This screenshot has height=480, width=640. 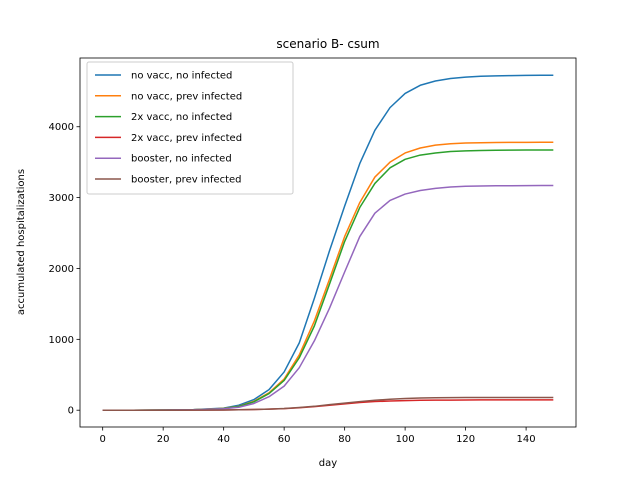 I want to click on legend-label-4: booster, no infected, so click(x=181, y=159).